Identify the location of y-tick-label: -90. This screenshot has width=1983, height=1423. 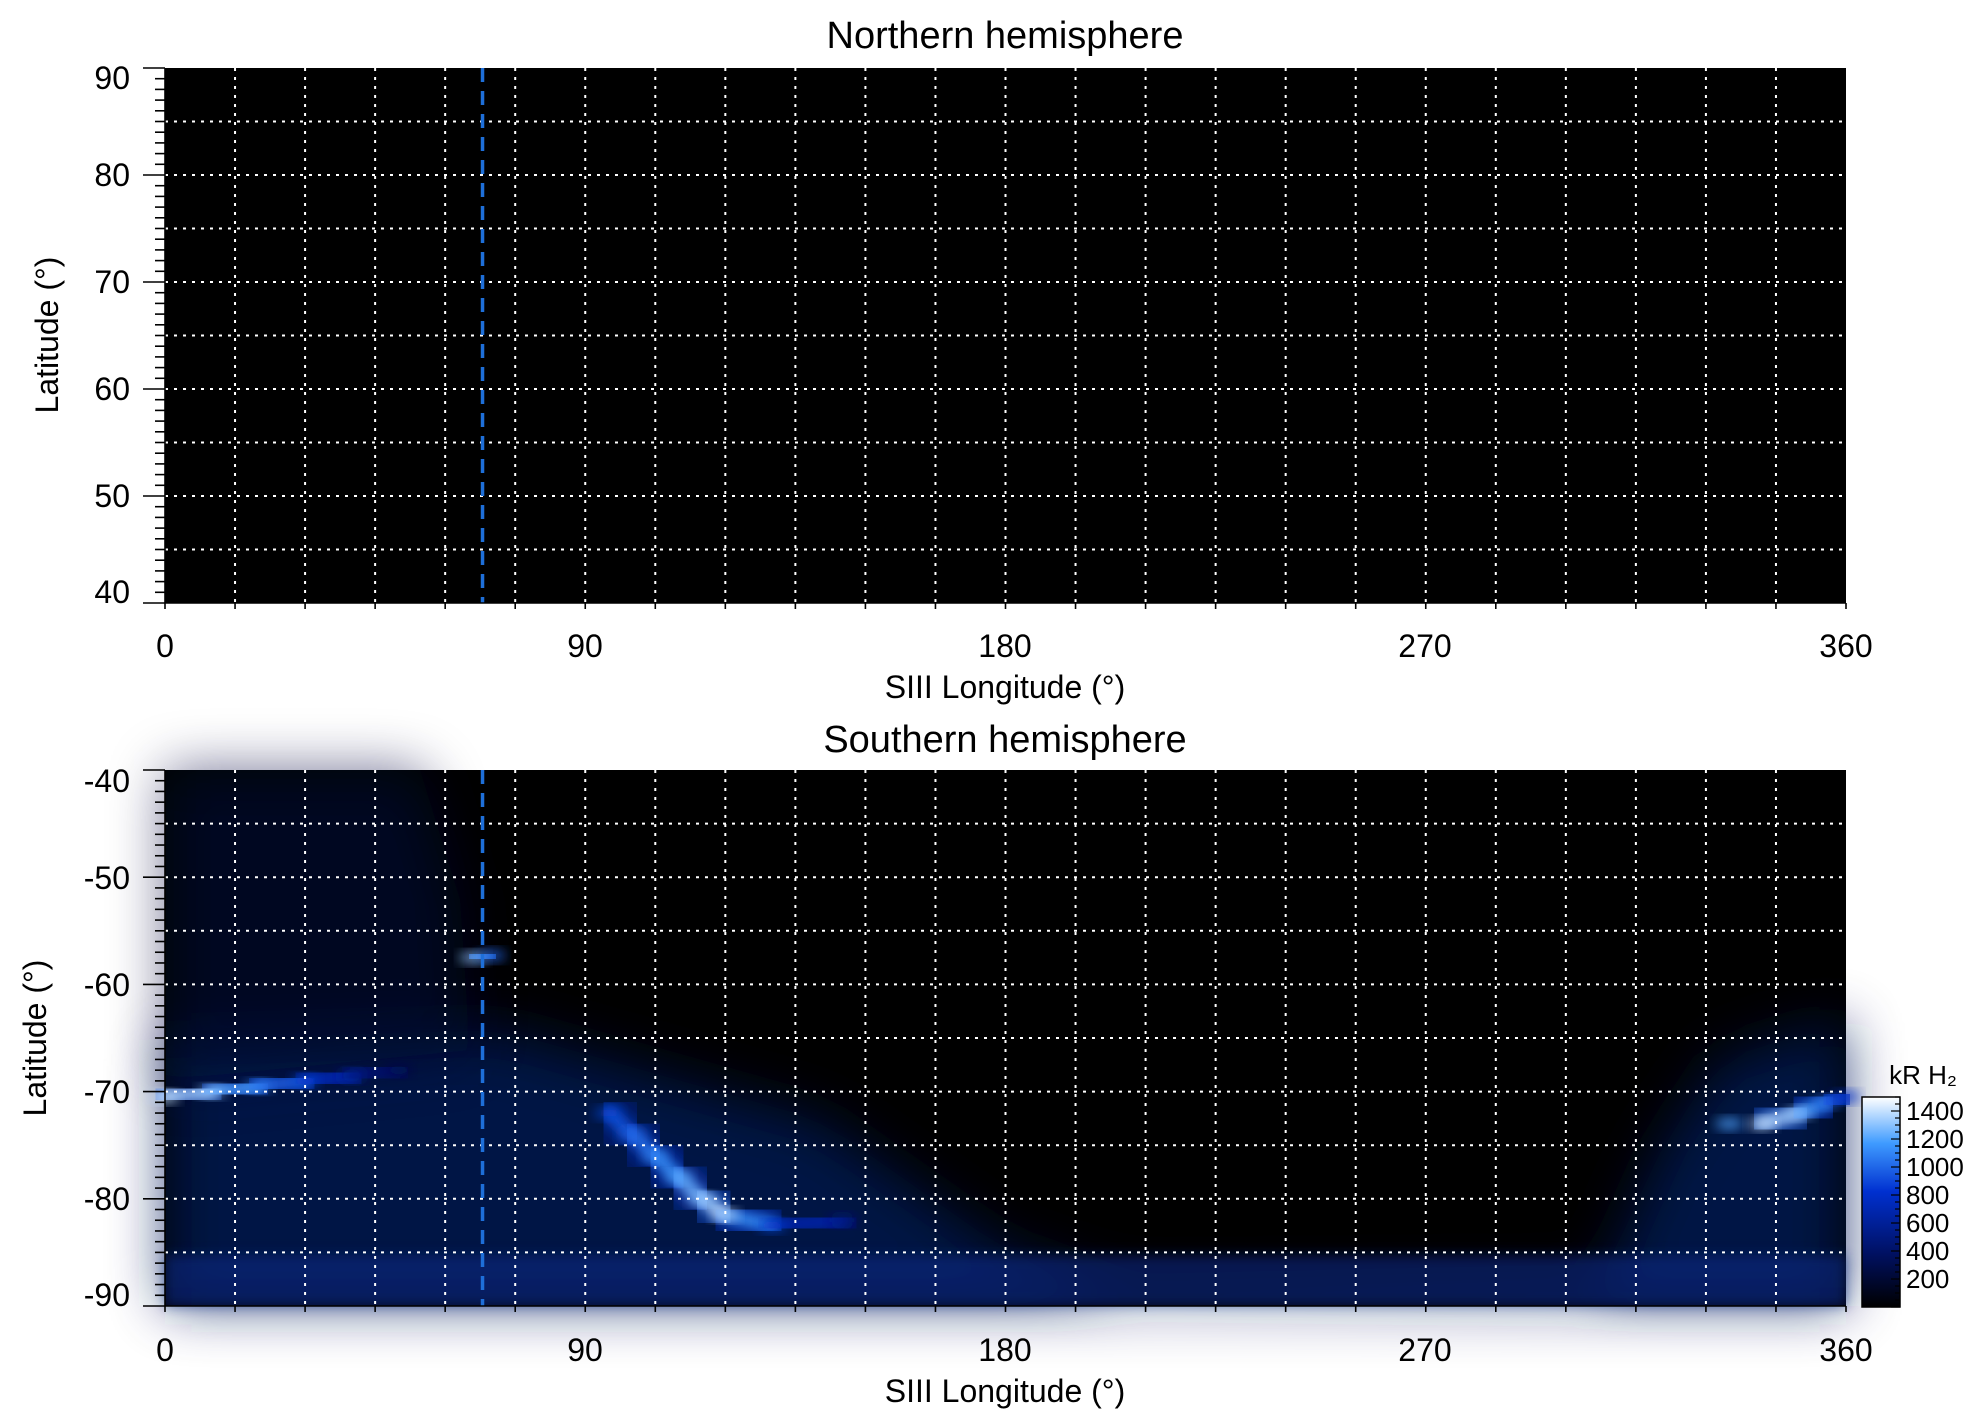
(107, 1295).